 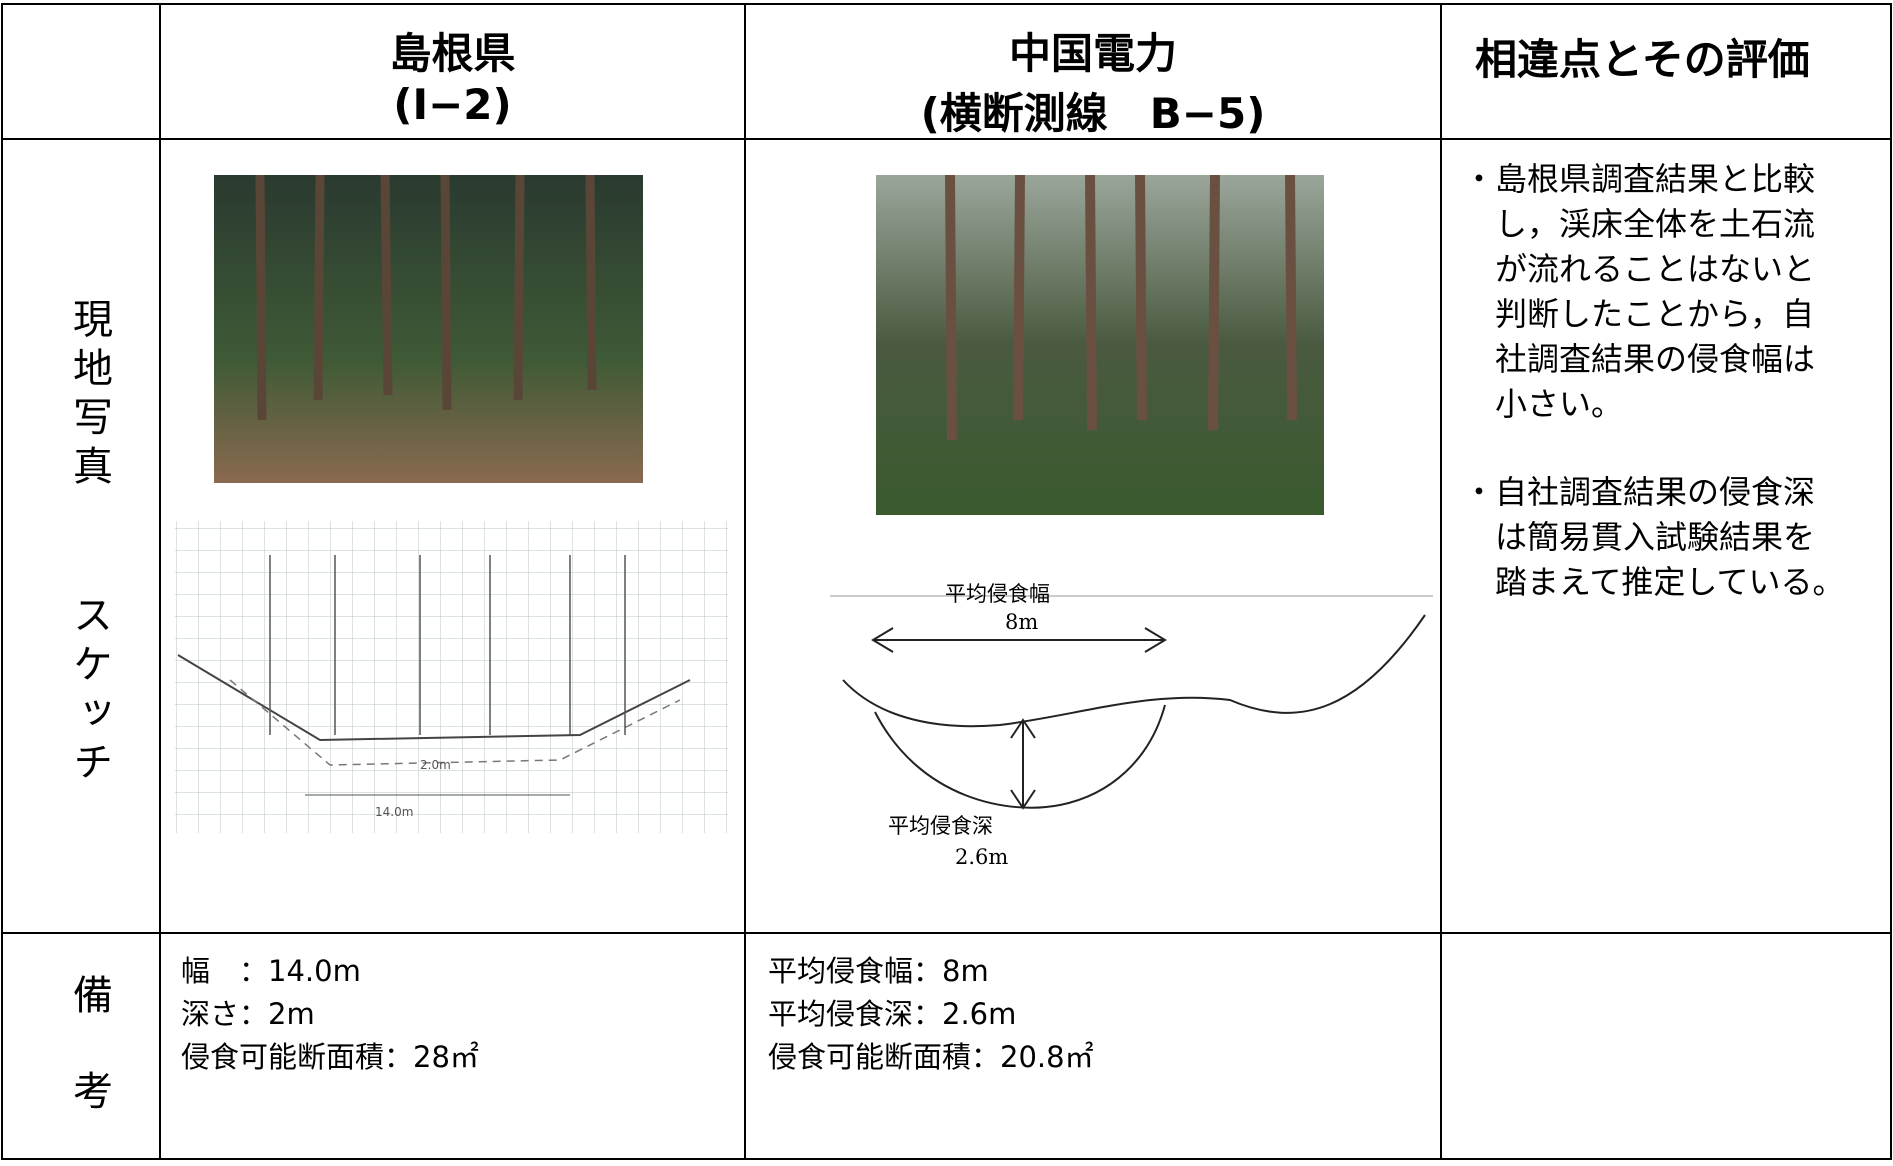 I want to click on photo-chugoku, so click(x=1100, y=344).